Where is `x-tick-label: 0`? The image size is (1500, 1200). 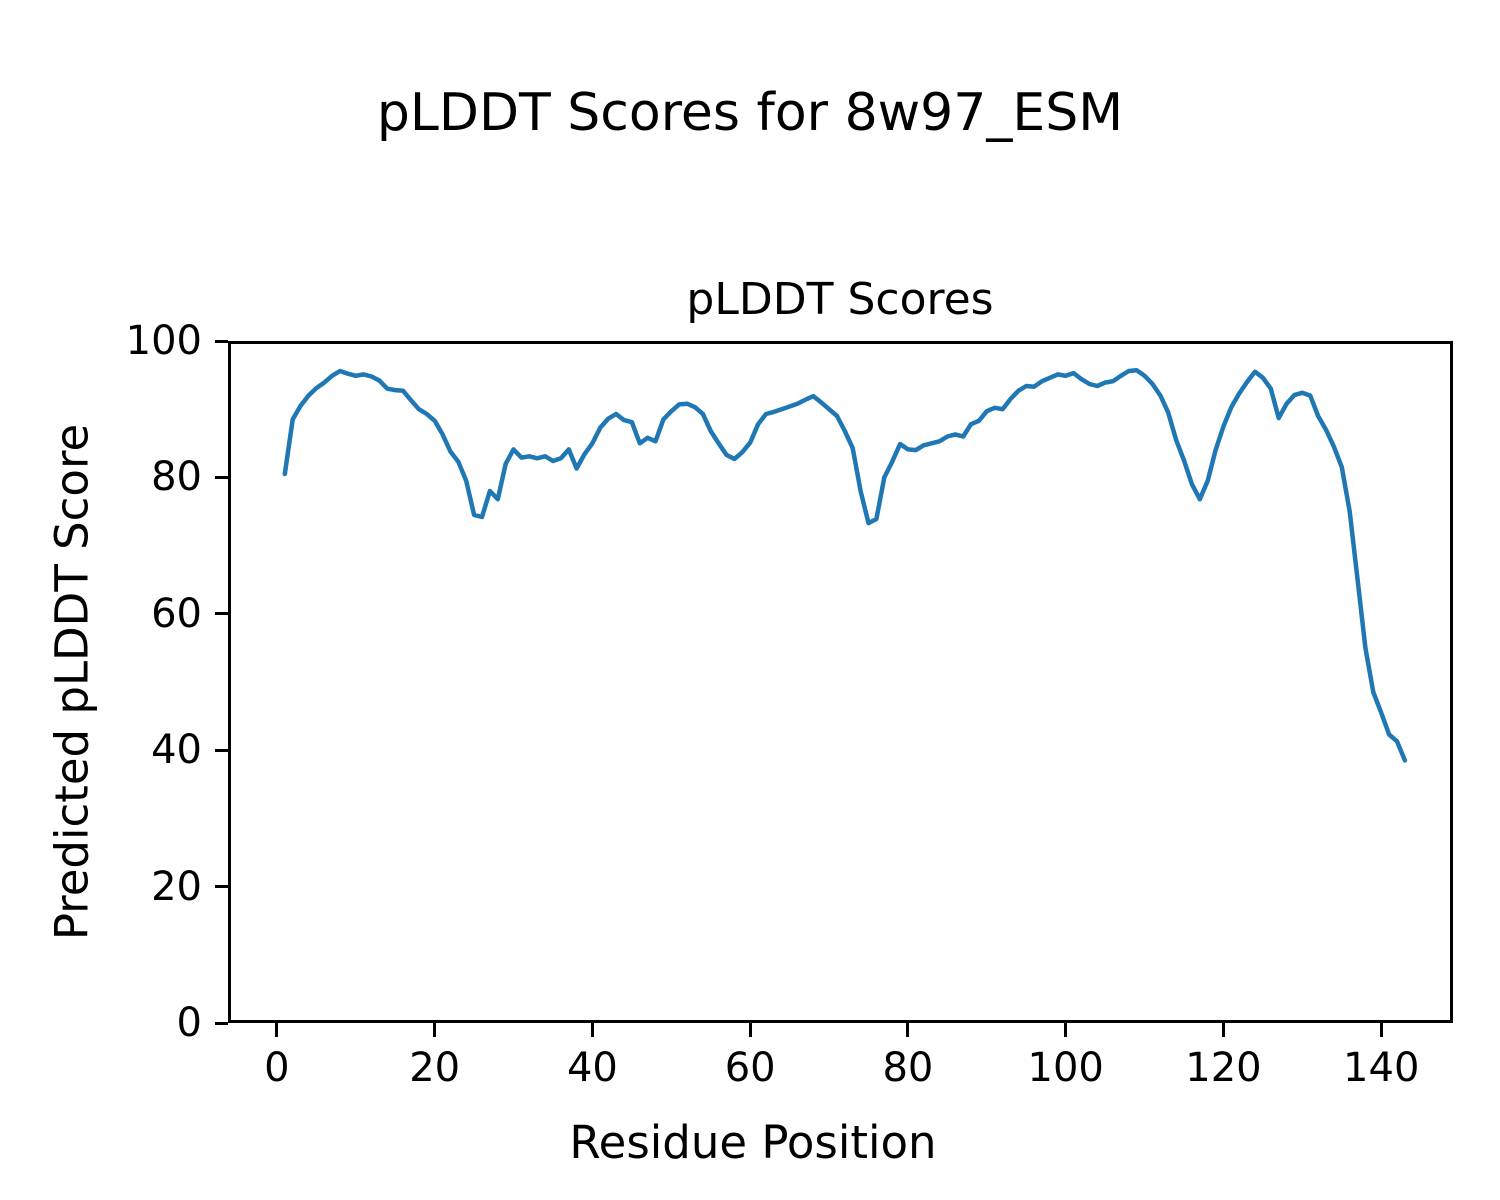 x-tick-label: 0 is located at coordinates (277, 1068).